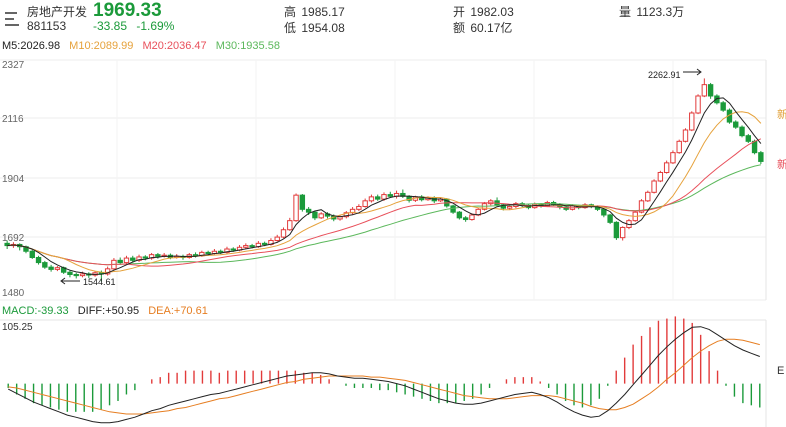 This screenshot has height=427, width=786. What do you see at coordinates (47, 26) in the screenshot?
I see `stock-code: 881153` at bounding box center [47, 26].